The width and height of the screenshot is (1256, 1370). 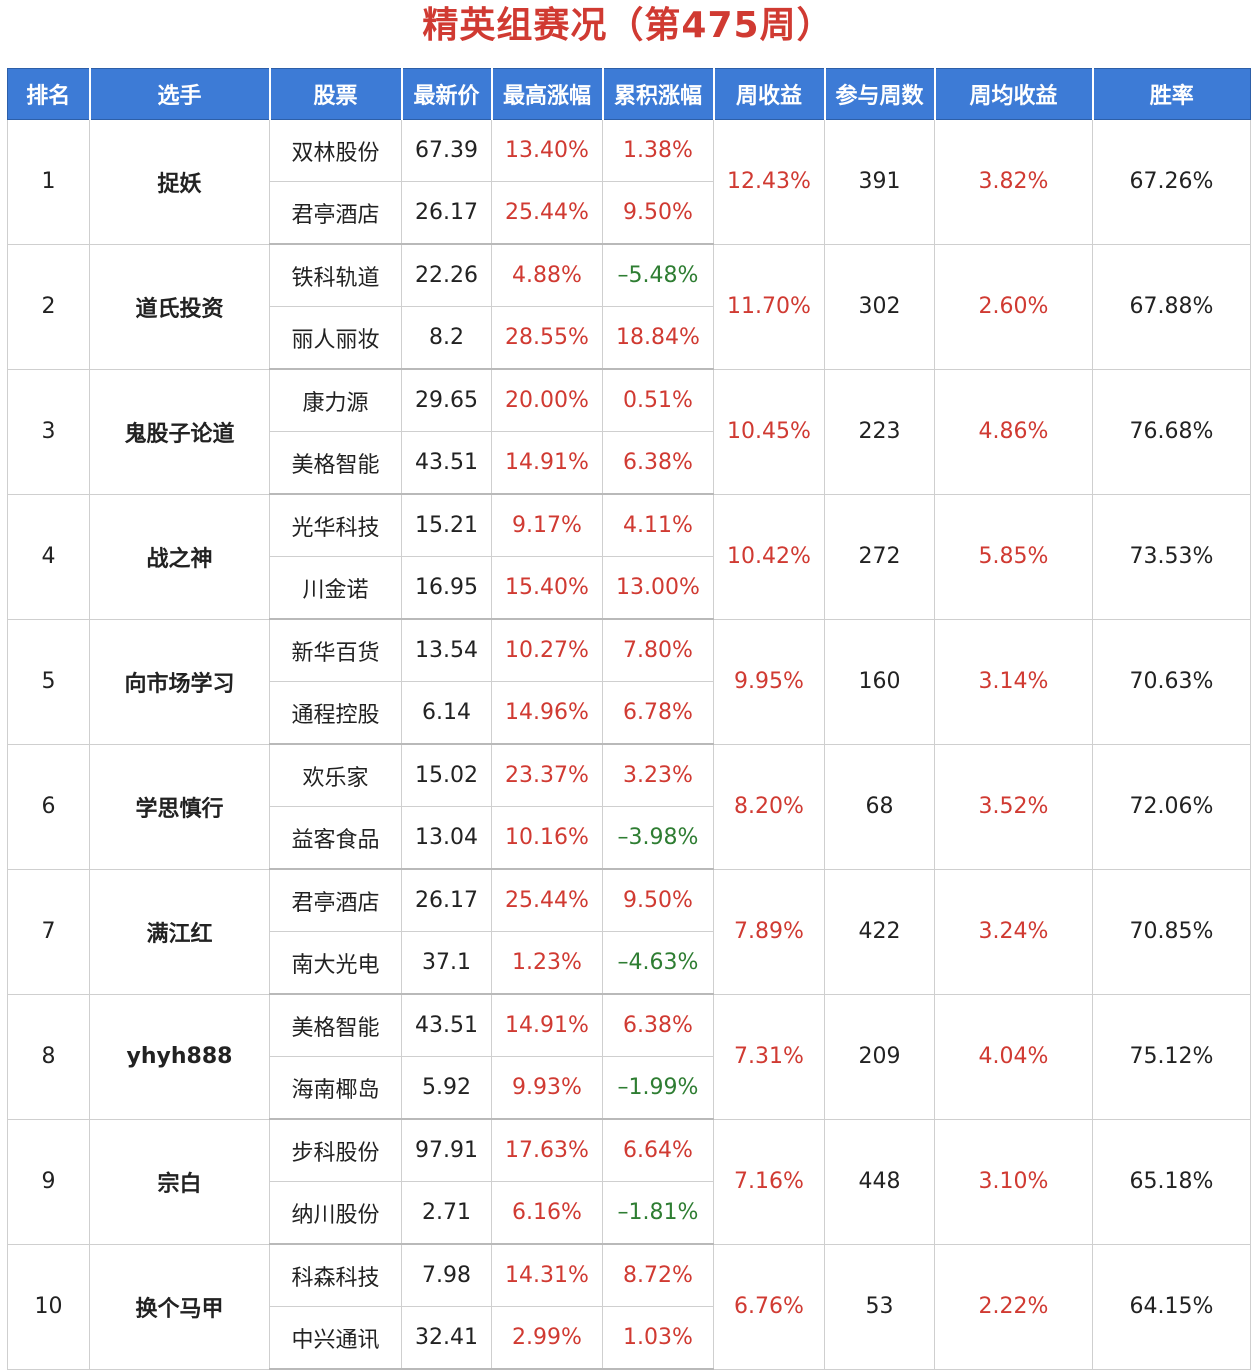 I want to click on rank-cell: 10, so click(x=48, y=1306).